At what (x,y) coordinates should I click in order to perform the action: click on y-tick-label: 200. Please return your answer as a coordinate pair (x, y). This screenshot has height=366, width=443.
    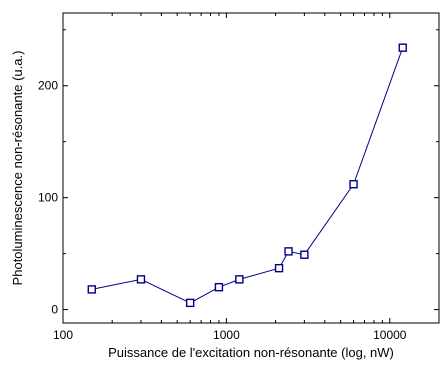
    Looking at the image, I should click on (48, 86).